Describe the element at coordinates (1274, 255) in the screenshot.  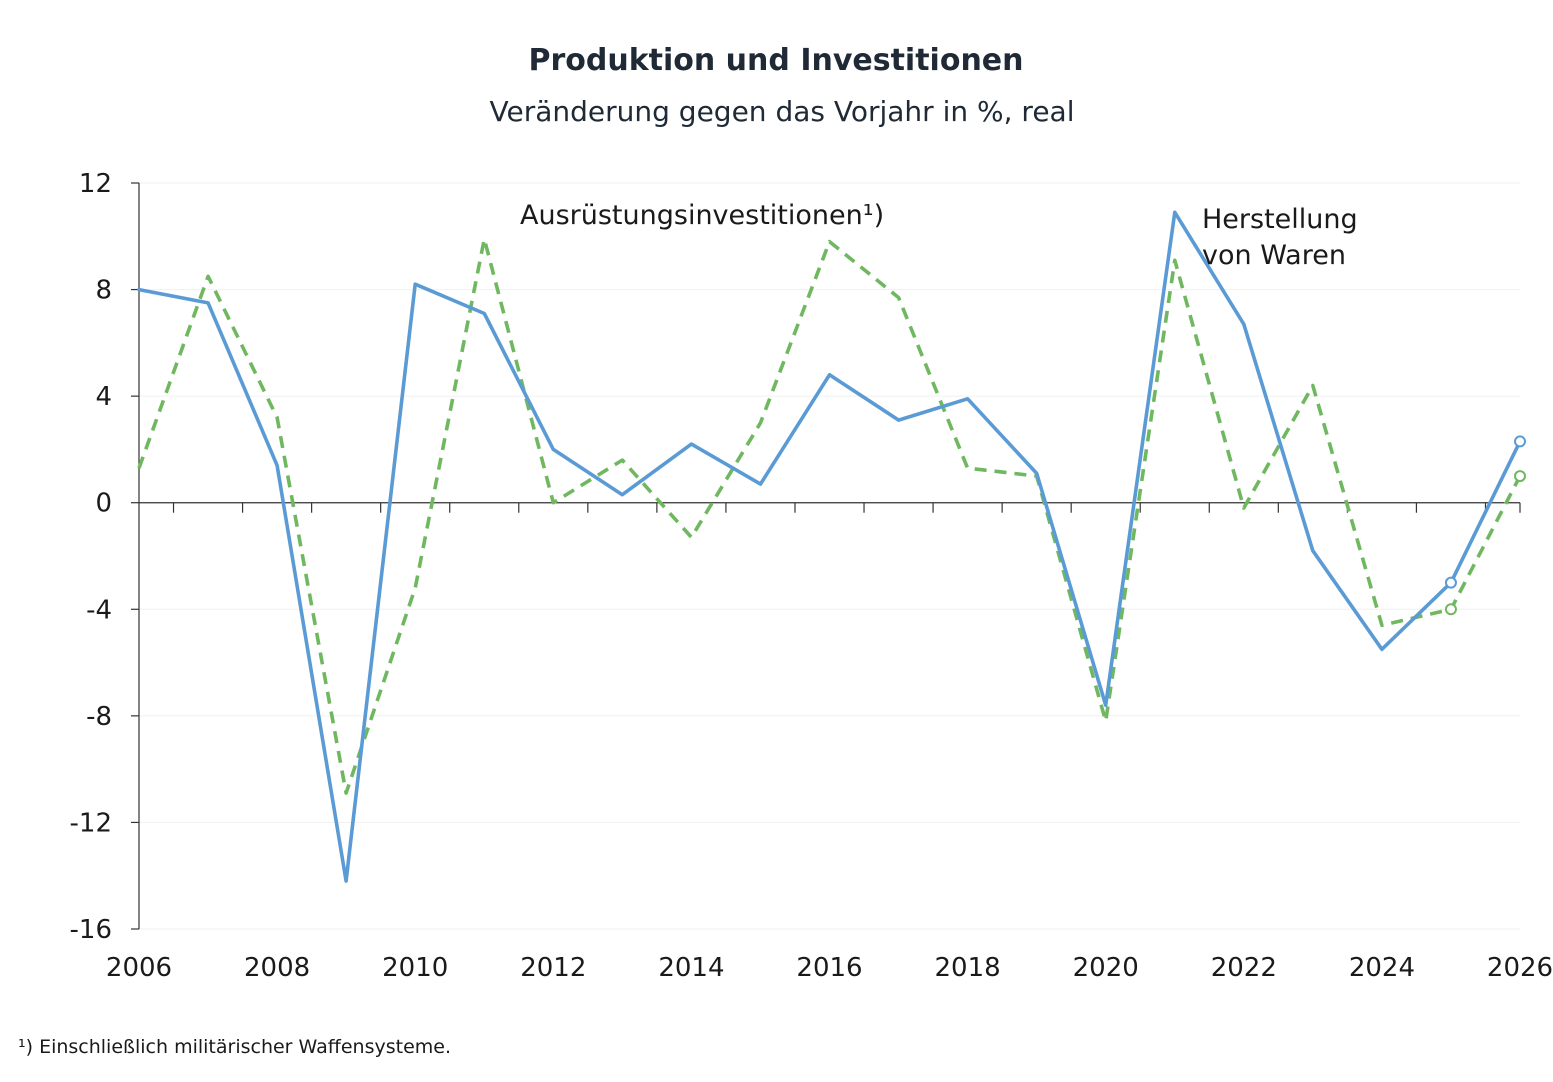
I see `series-label-herstellung-von-waren: von Waren` at that location.